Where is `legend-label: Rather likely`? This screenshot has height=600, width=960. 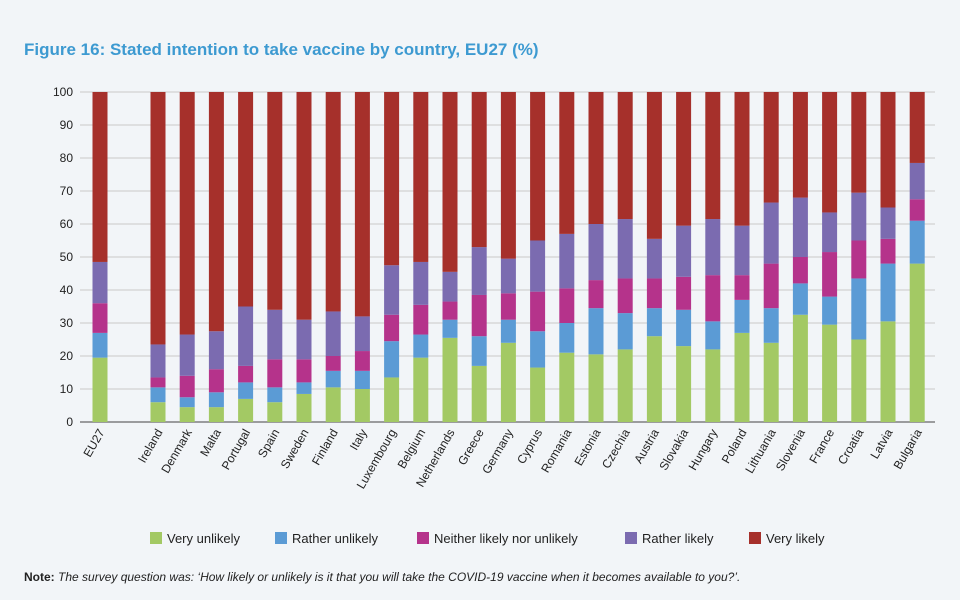 legend-label: Rather likely is located at coordinates (678, 538).